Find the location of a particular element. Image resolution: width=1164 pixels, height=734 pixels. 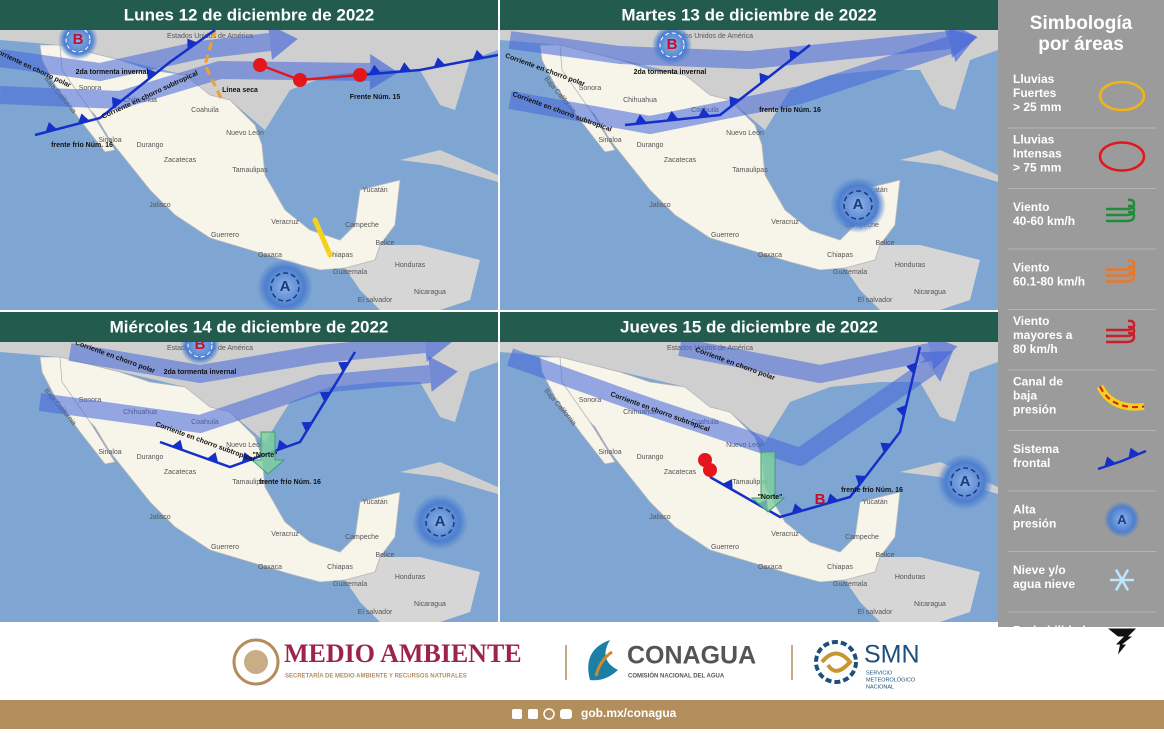

map-label: Tamaulipas is located at coordinates (250, 482).